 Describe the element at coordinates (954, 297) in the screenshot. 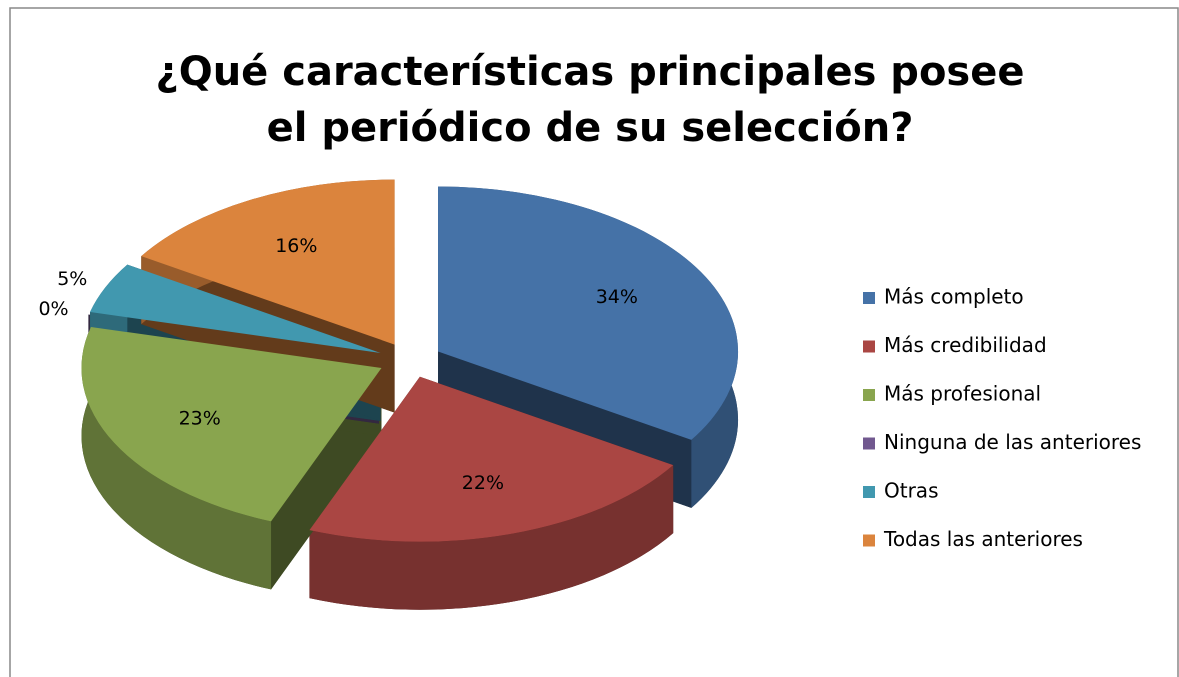

I see `legend-label: Más completo` at that location.